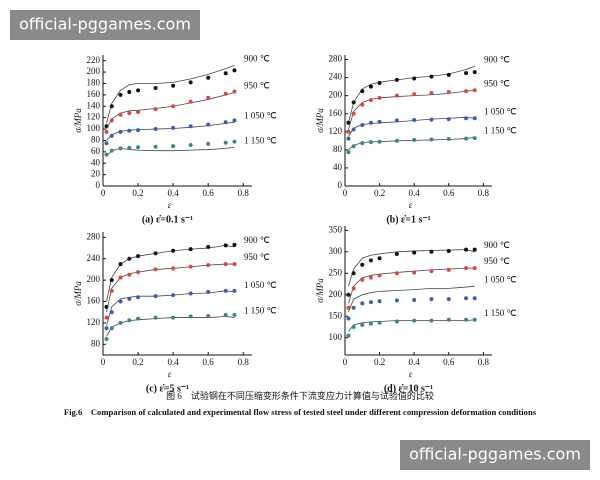  Describe the element at coordinates (345, 362) in the screenshot. I see `x-tick-label: 0` at that location.